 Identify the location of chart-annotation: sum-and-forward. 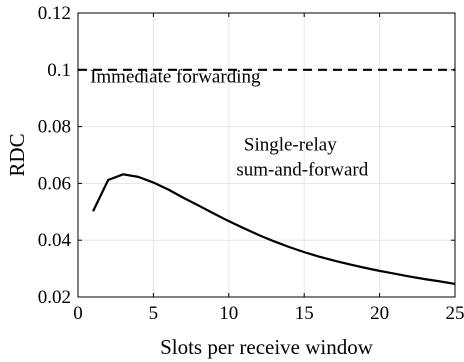
(302, 170).